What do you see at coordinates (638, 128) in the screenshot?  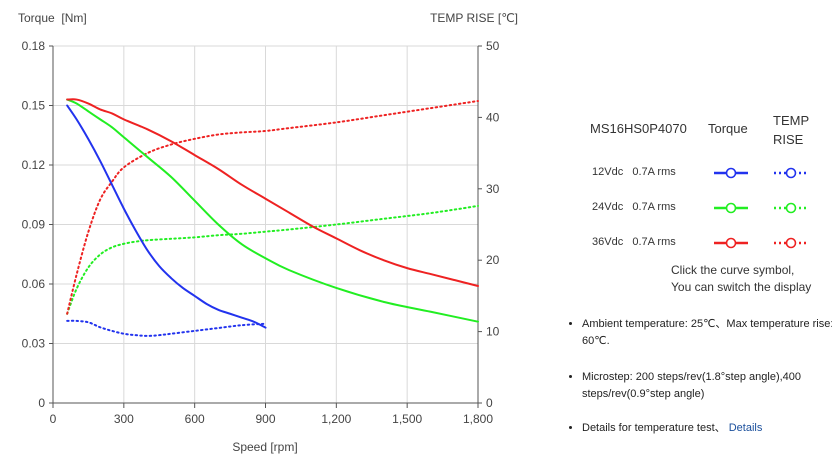 I see `legend-model-name: MS16HS0P4070` at bounding box center [638, 128].